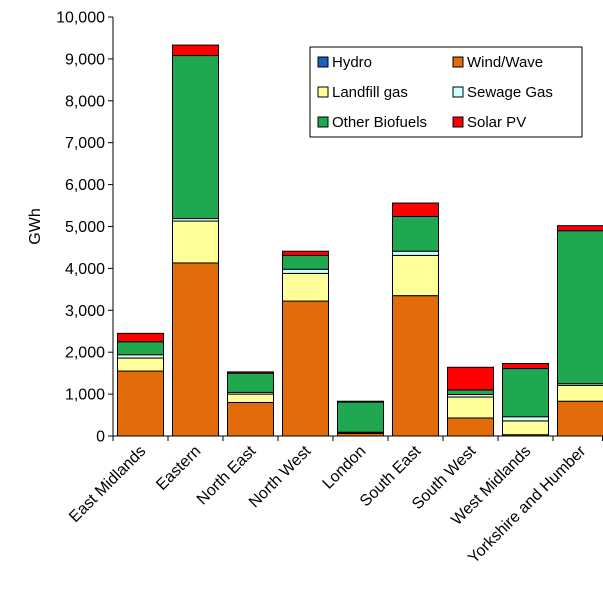 This screenshot has width=603, height=607. What do you see at coordinates (100, 437) in the screenshot?
I see `y-tick-label: 0` at bounding box center [100, 437].